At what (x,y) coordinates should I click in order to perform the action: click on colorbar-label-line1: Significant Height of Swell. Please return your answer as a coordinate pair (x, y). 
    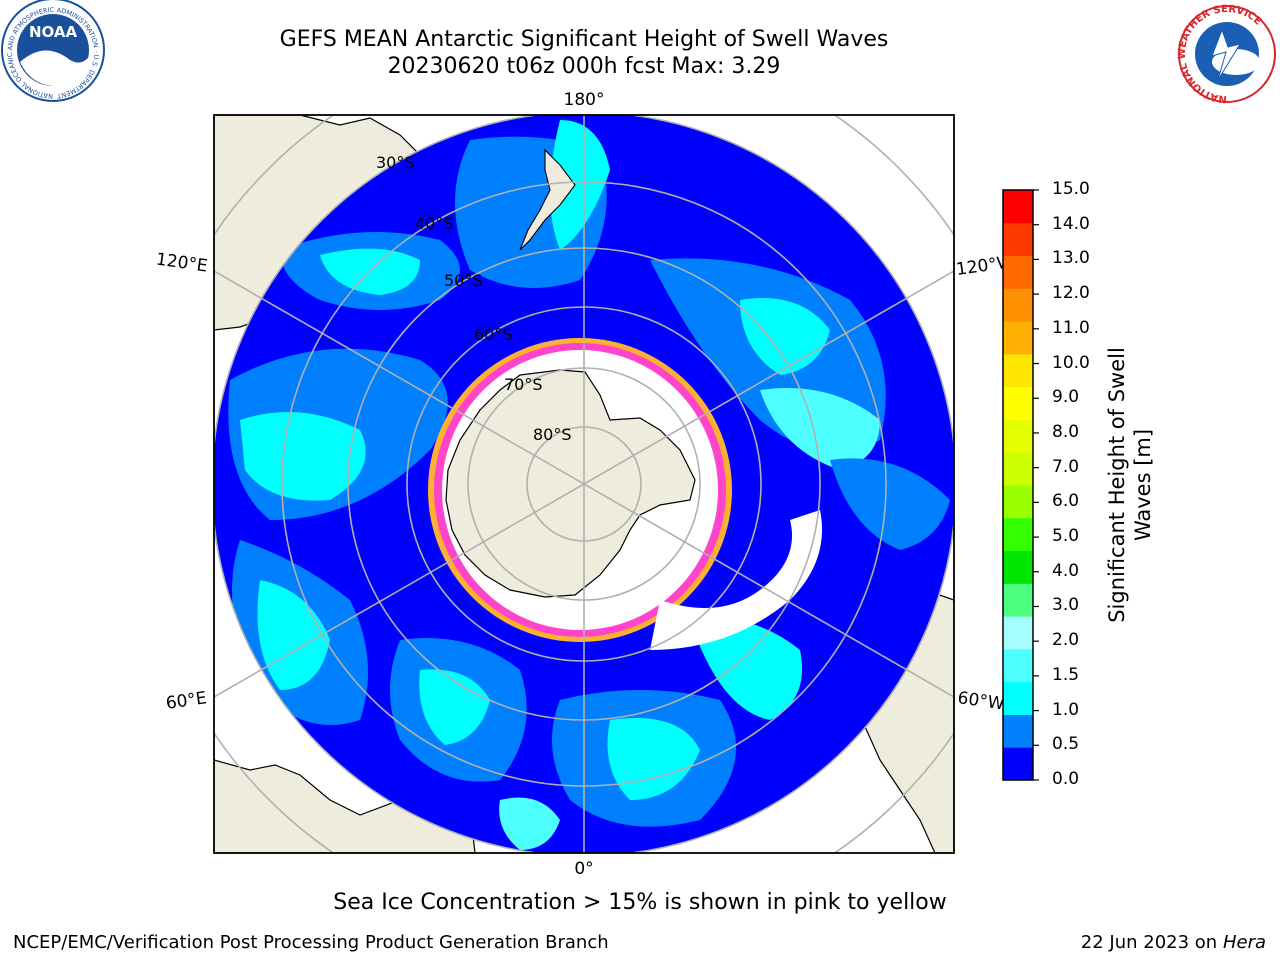
    Looking at the image, I should click on (1117, 485).